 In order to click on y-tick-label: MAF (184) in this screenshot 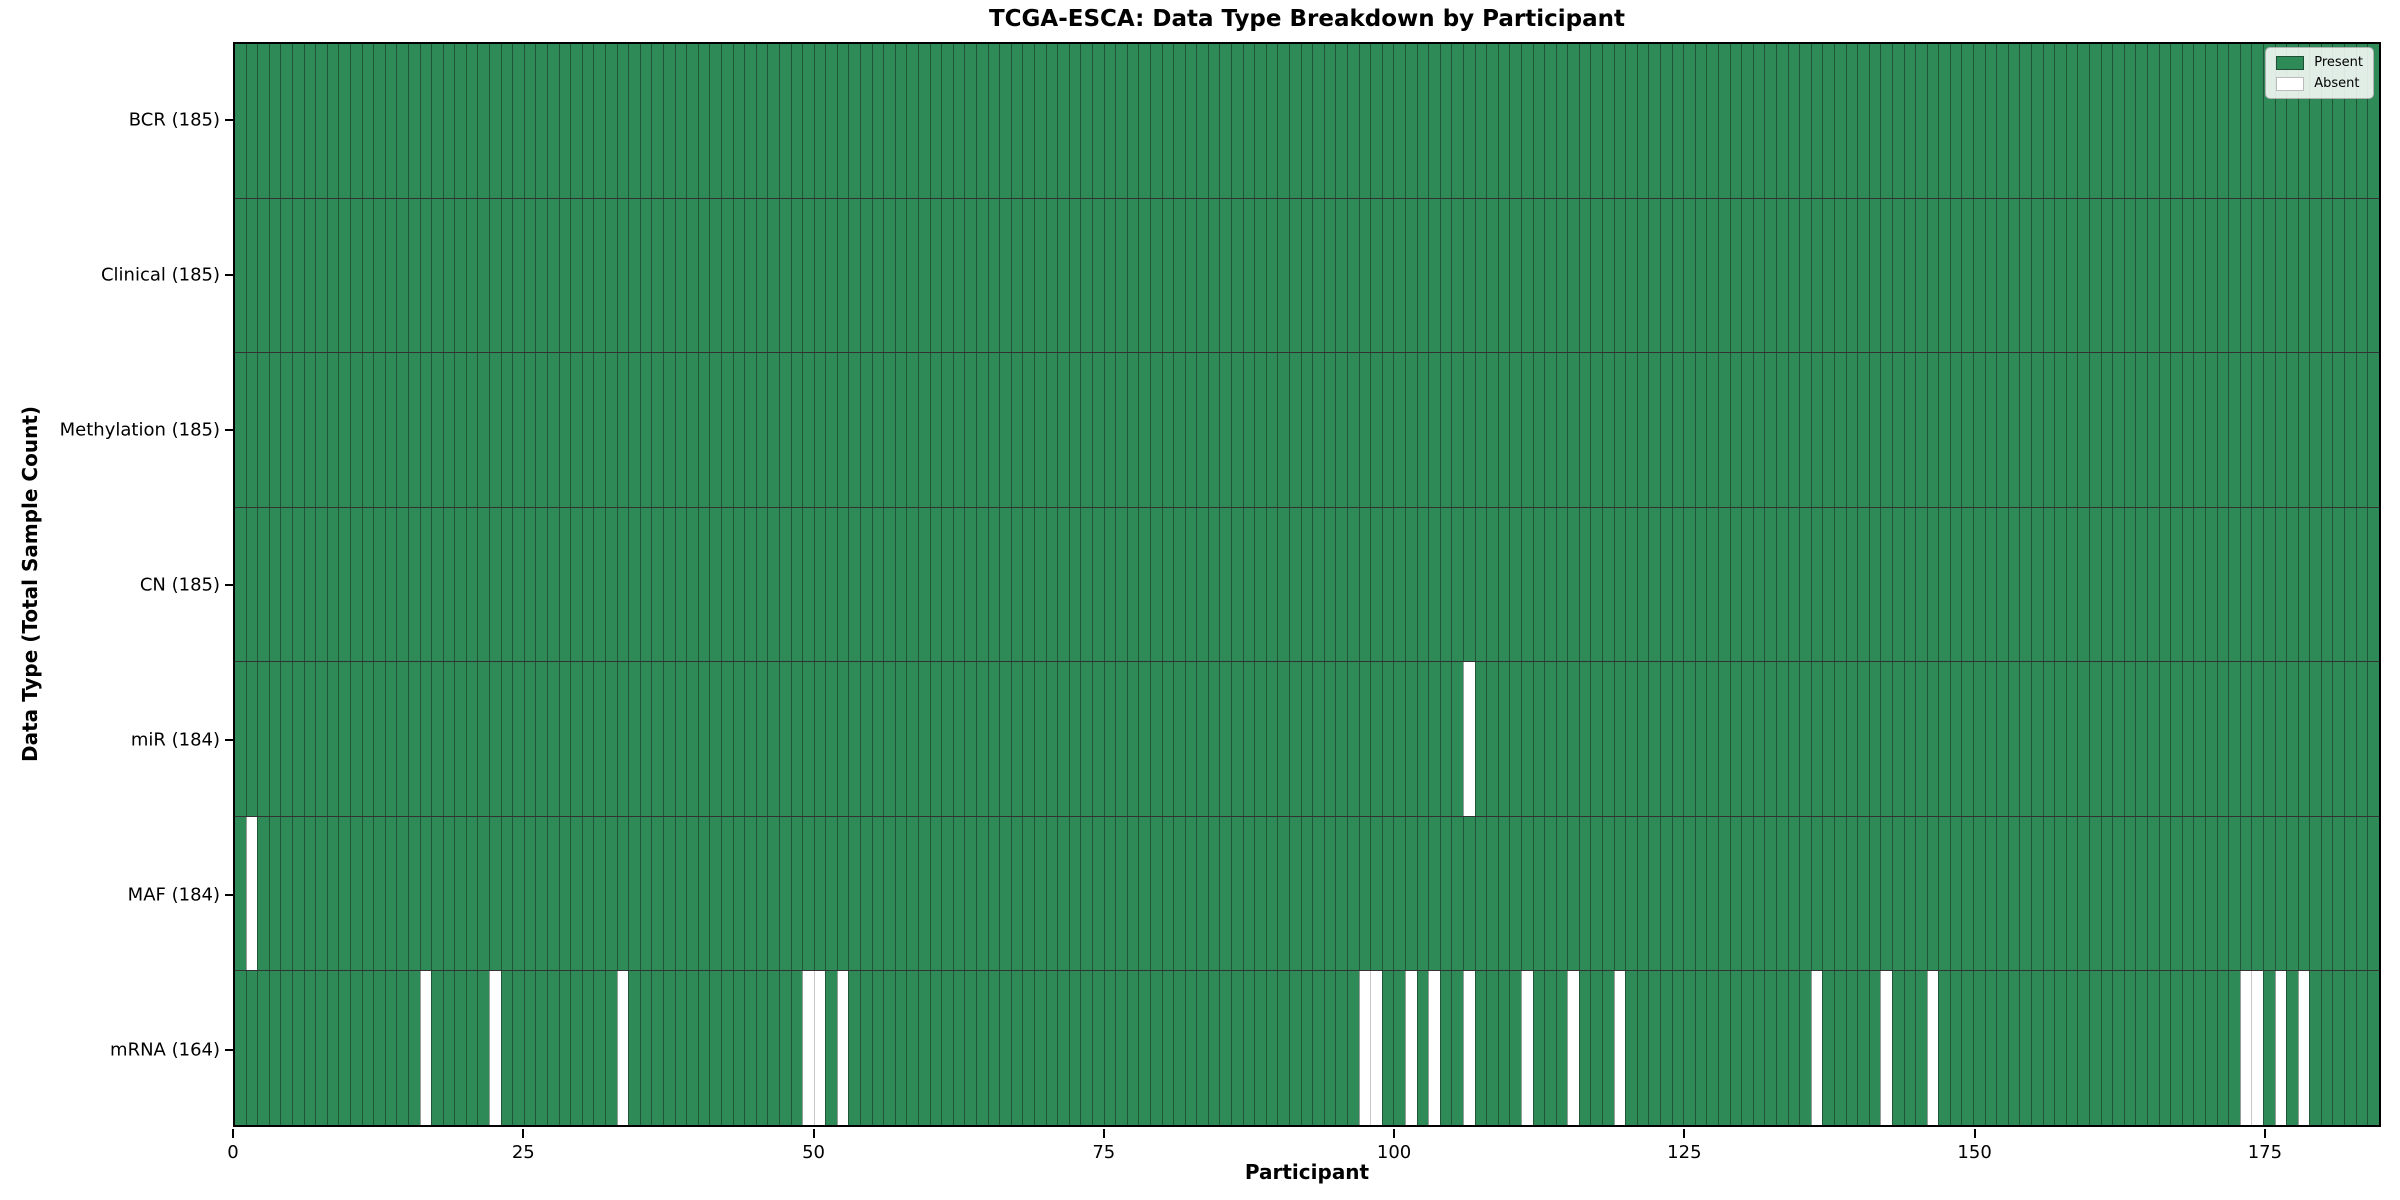, I will do `click(173, 894)`.